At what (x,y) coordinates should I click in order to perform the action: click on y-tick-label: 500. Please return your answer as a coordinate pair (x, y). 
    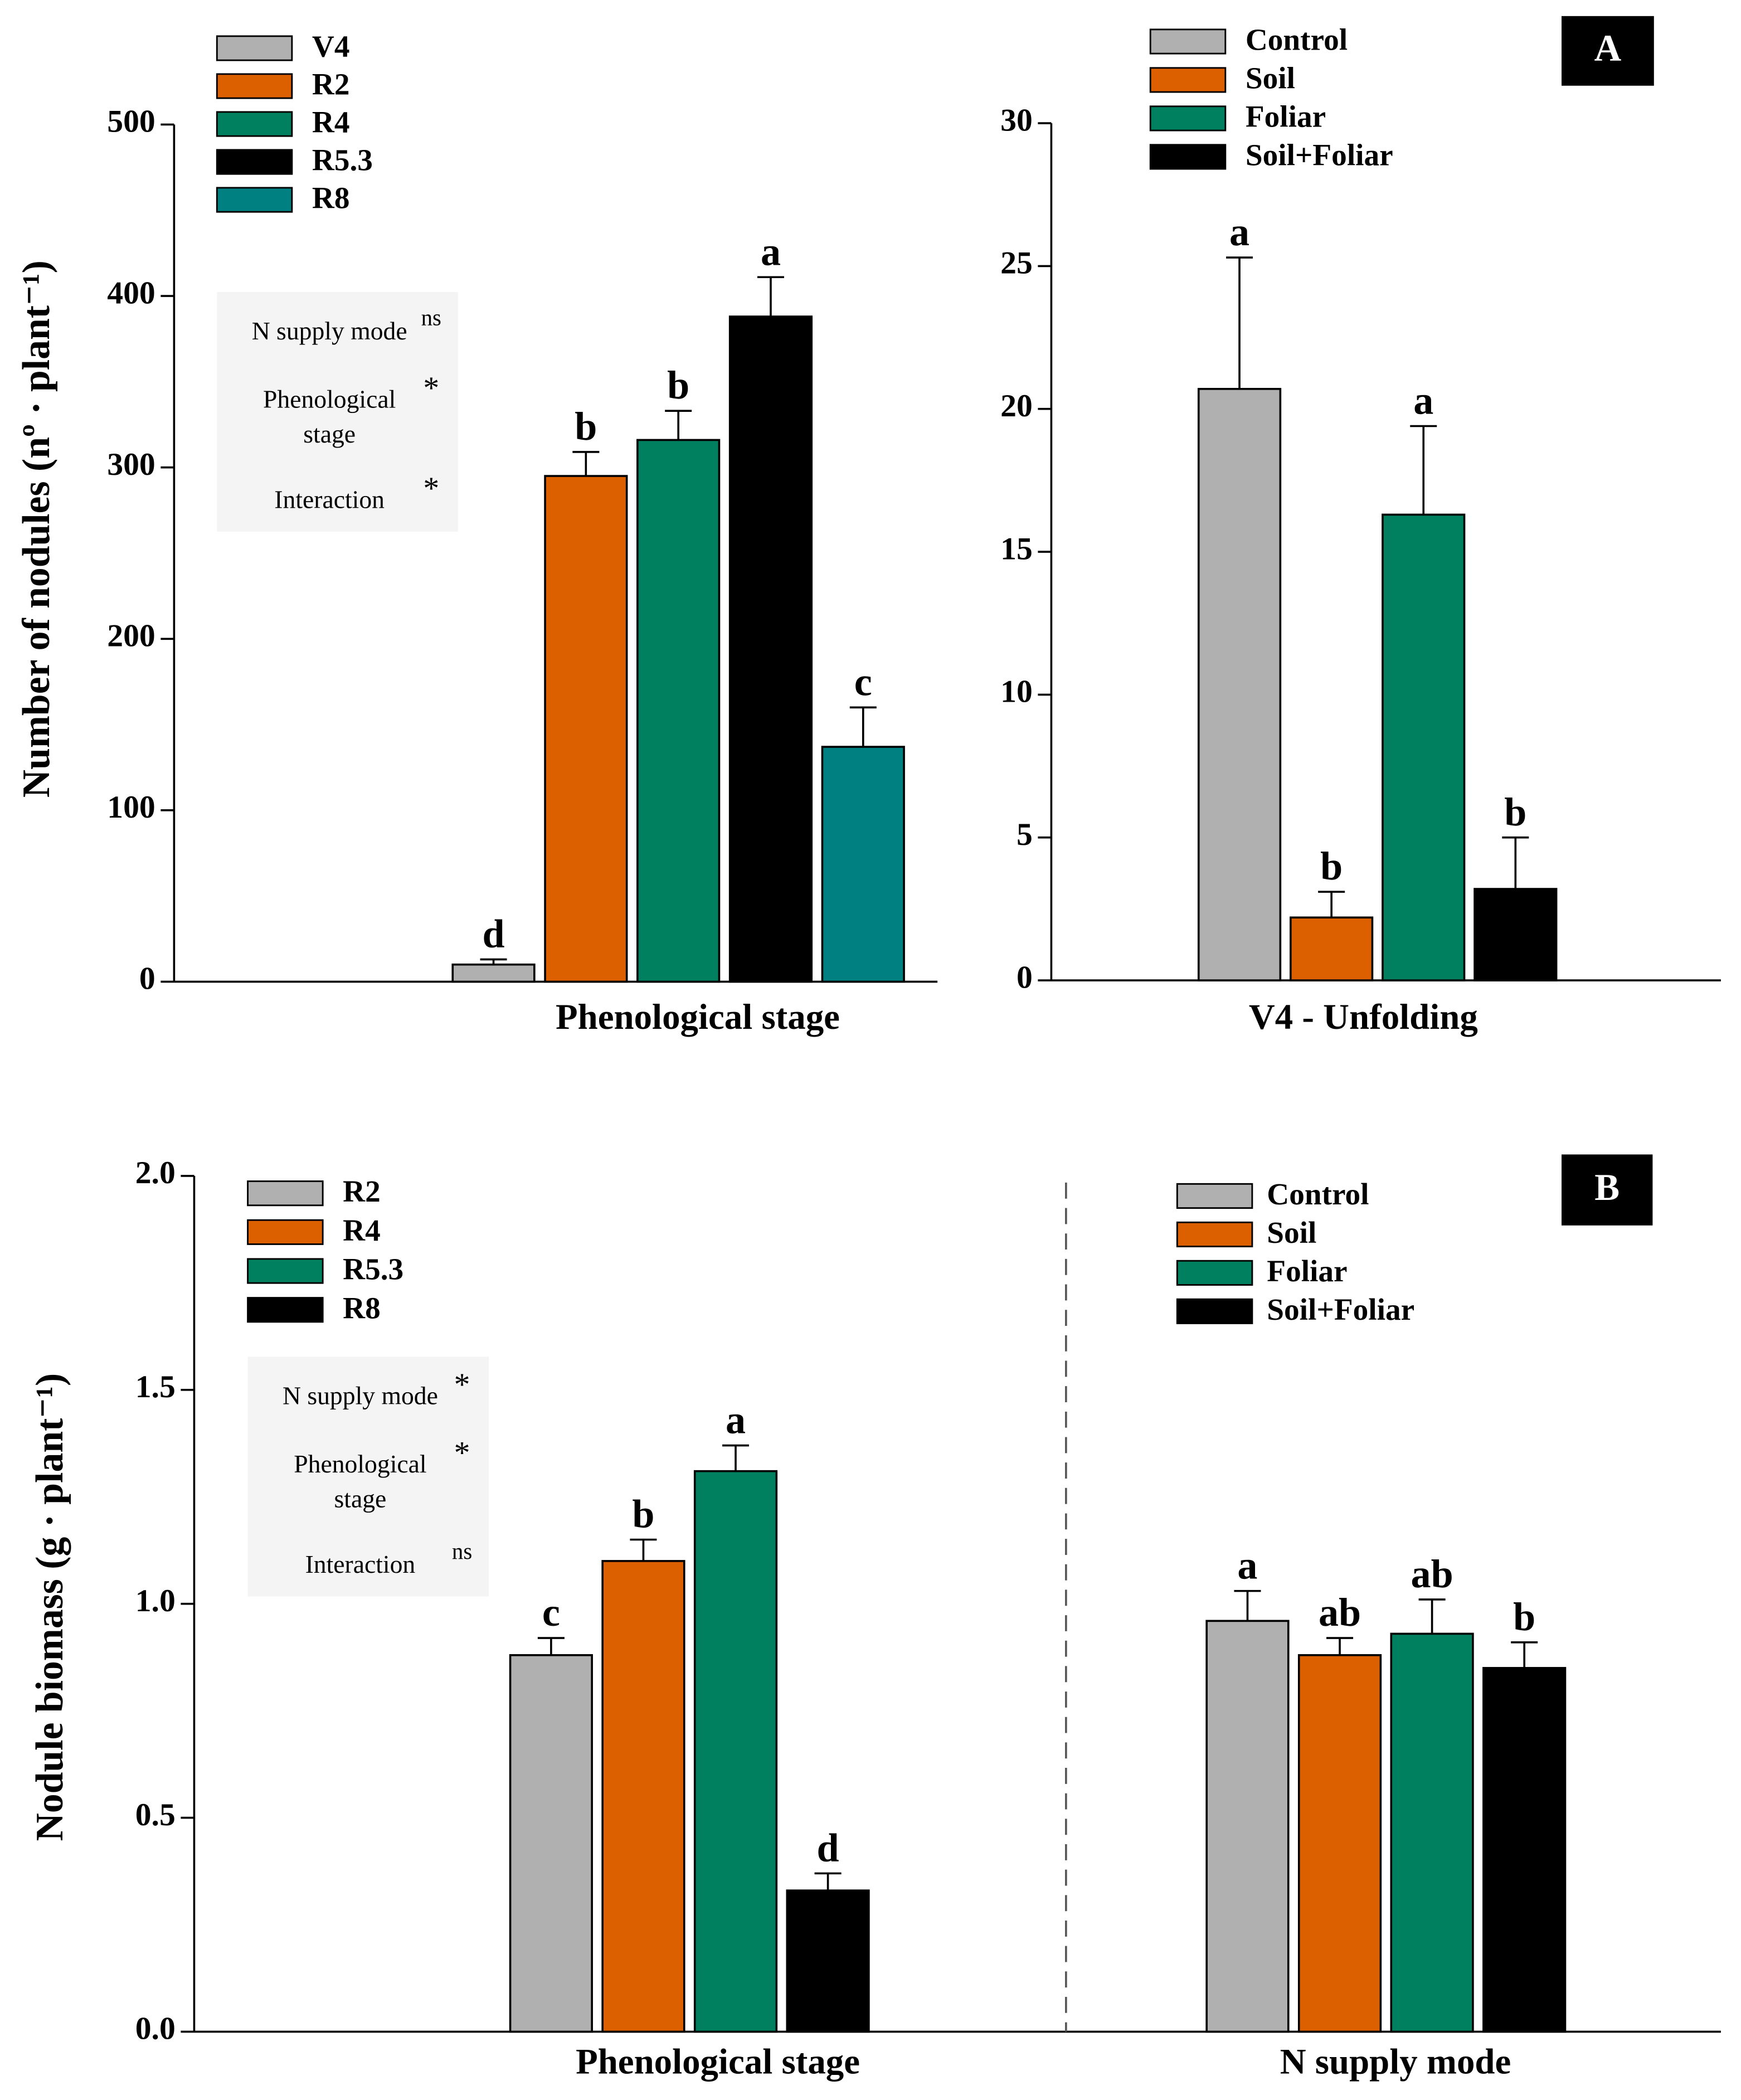
    Looking at the image, I should click on (131, 121).